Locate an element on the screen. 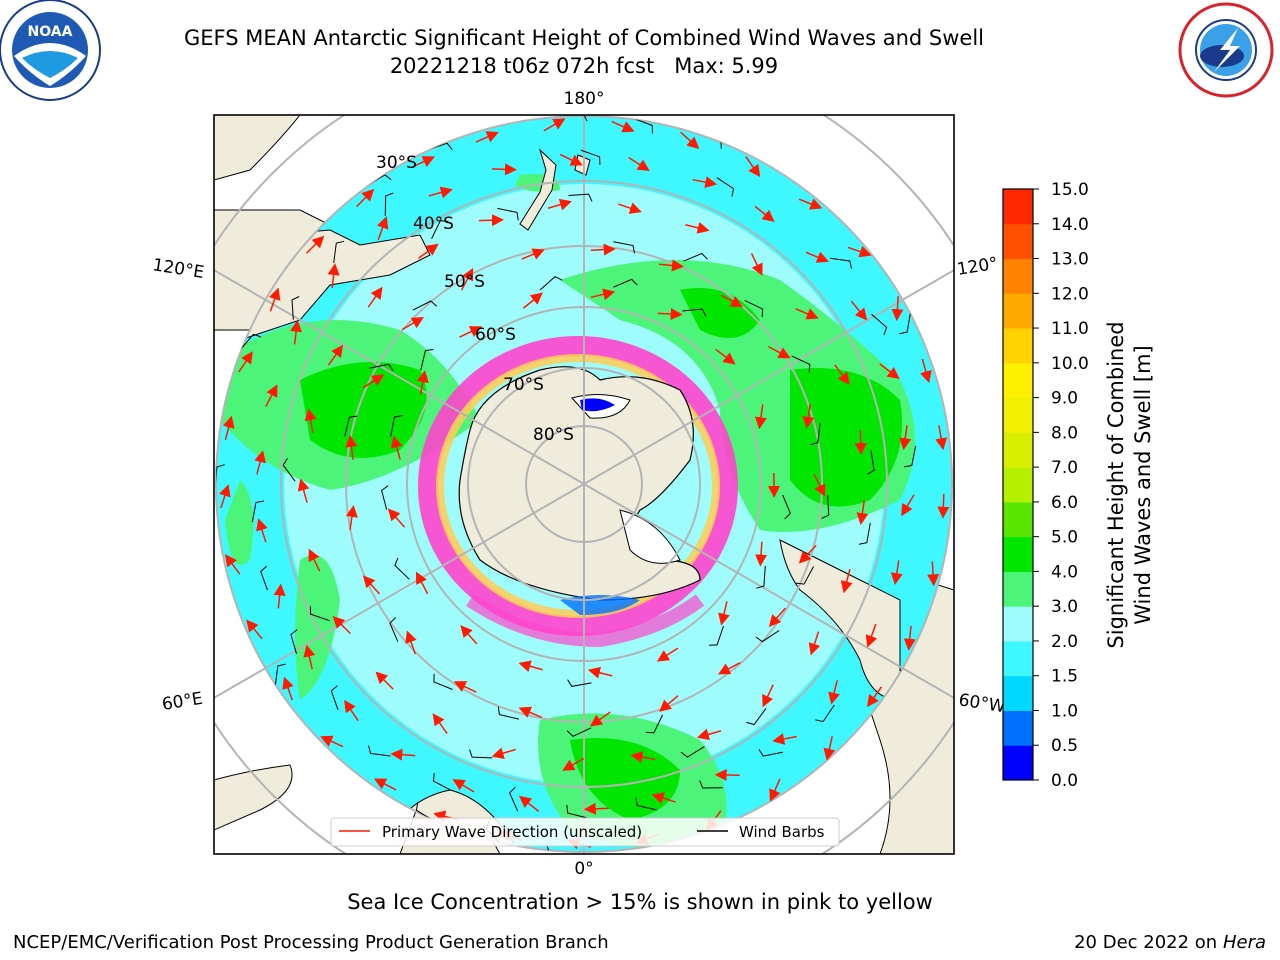 This screenshot has height=960, width=1280. colorbar-tick-label: 8.0 is located at coordinates (1064, 433).